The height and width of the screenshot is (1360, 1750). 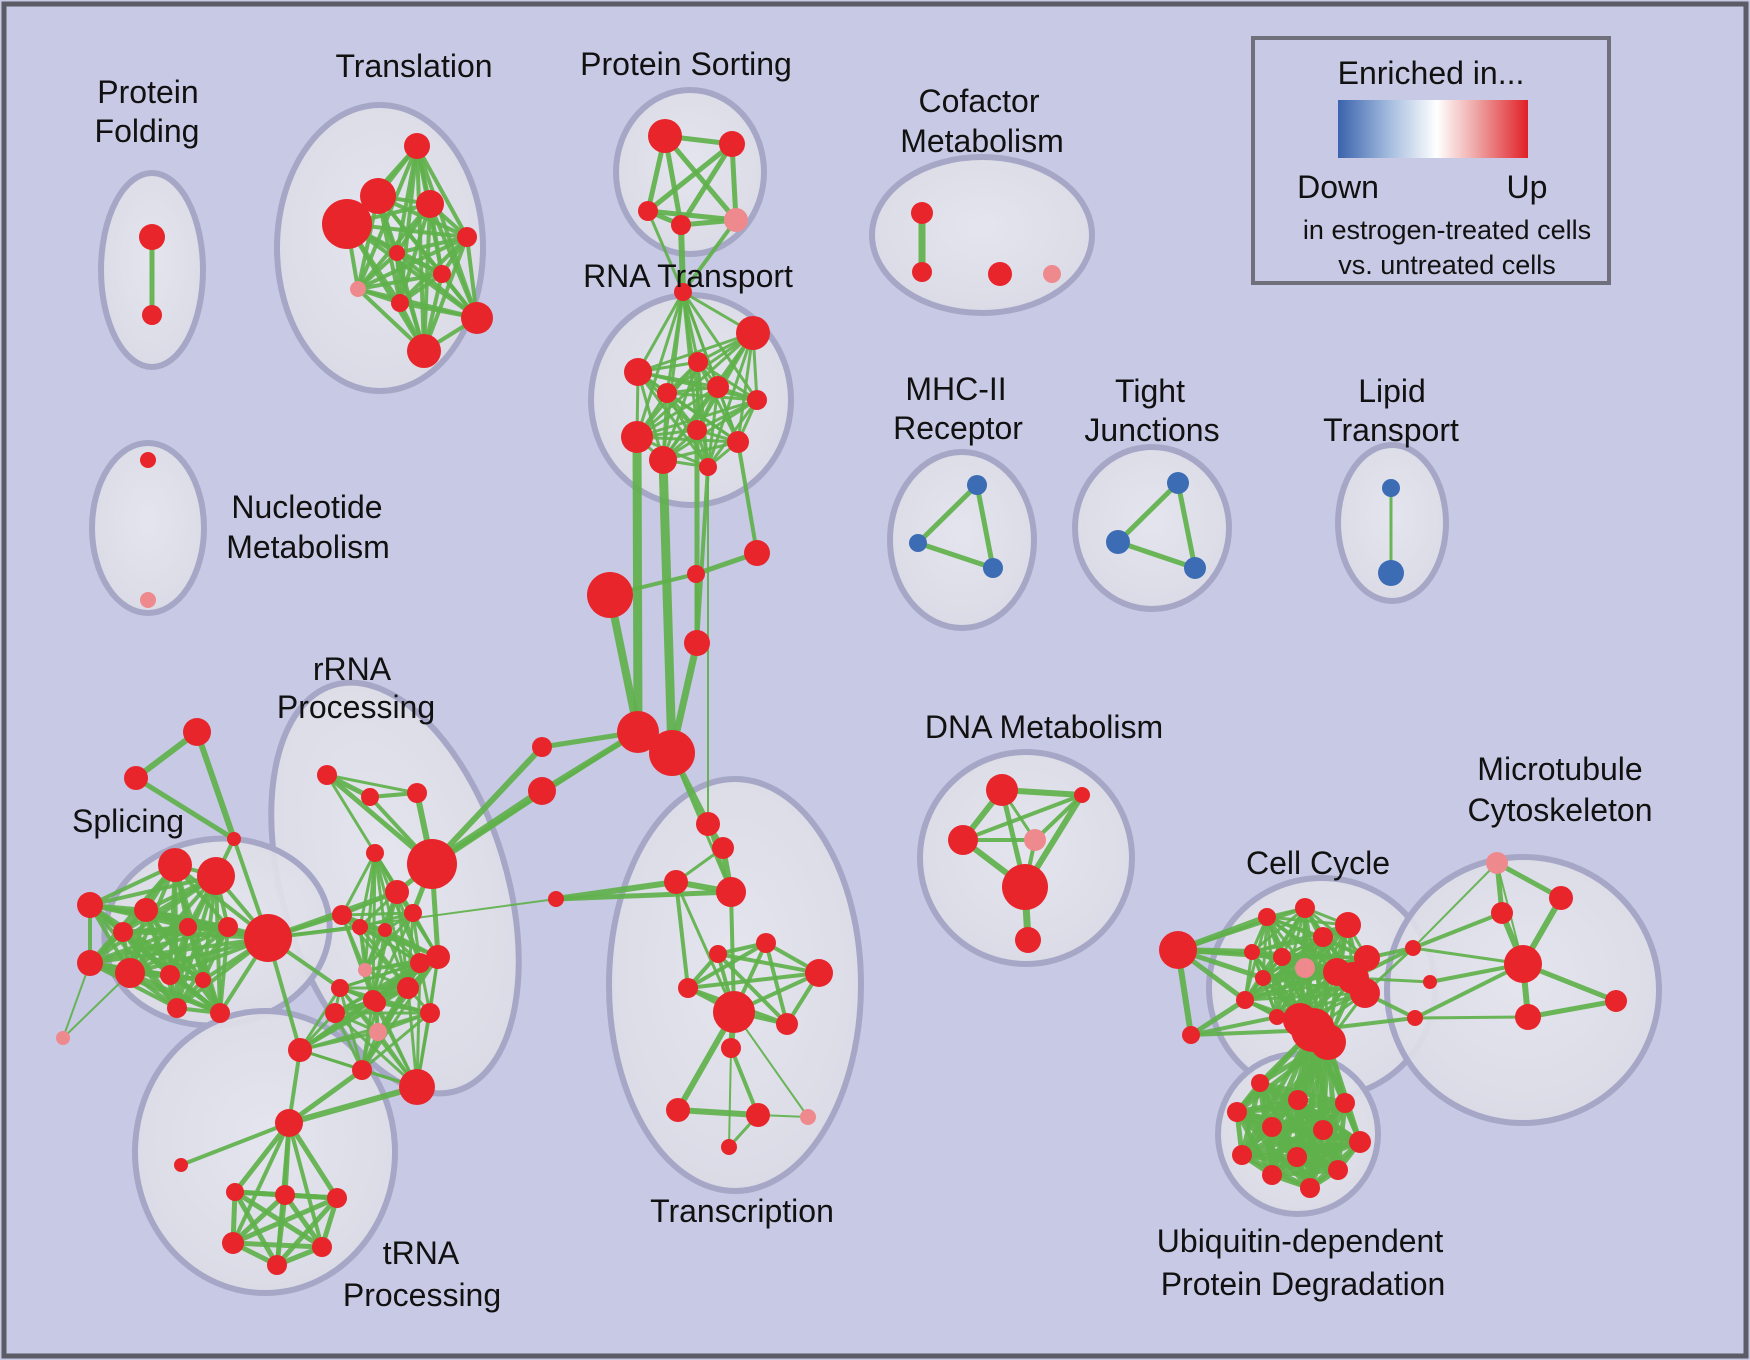 I want to click on cluster-label-mhc-ii-receptor: Receptor, so click(x=958, y=428).